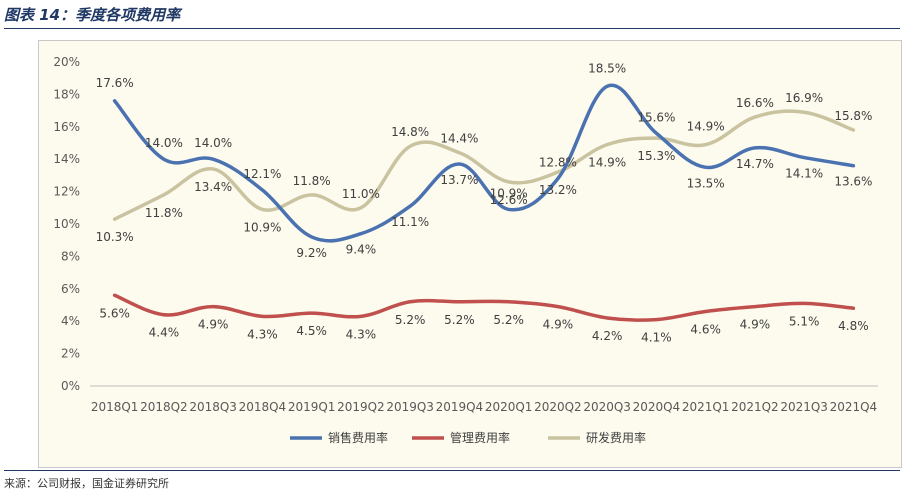 The height and width of the screenshot is (493, 904). What do you see at coordinates (86, 483) in the screenshot?
I see `source-note: 来源：公司财报，国金证券研究所` at bounding box center [86, 483].